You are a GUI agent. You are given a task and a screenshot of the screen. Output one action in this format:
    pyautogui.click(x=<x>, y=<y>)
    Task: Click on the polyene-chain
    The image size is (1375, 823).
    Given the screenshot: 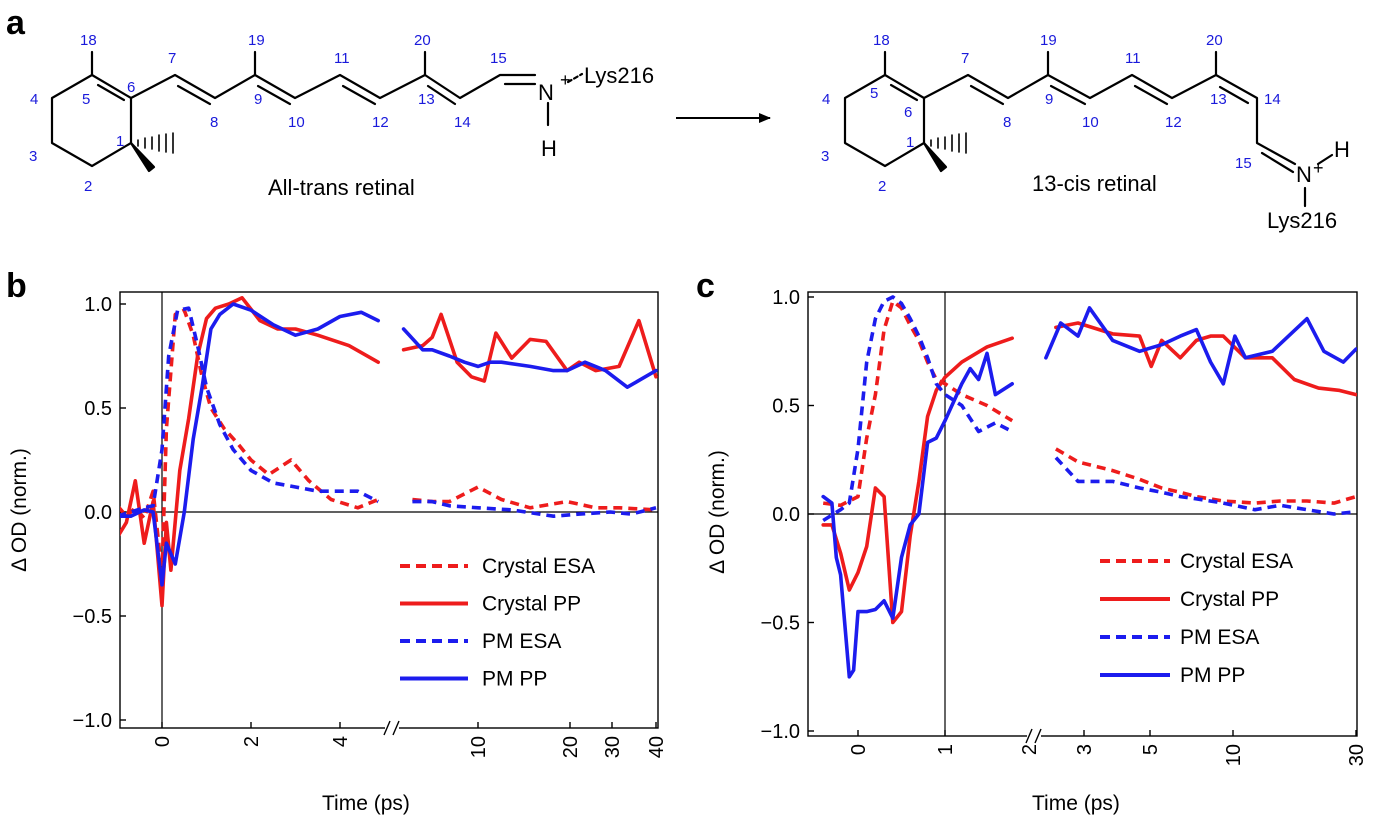 What is the action you would take?
    pyautogui.click(x=333, y=86)
    